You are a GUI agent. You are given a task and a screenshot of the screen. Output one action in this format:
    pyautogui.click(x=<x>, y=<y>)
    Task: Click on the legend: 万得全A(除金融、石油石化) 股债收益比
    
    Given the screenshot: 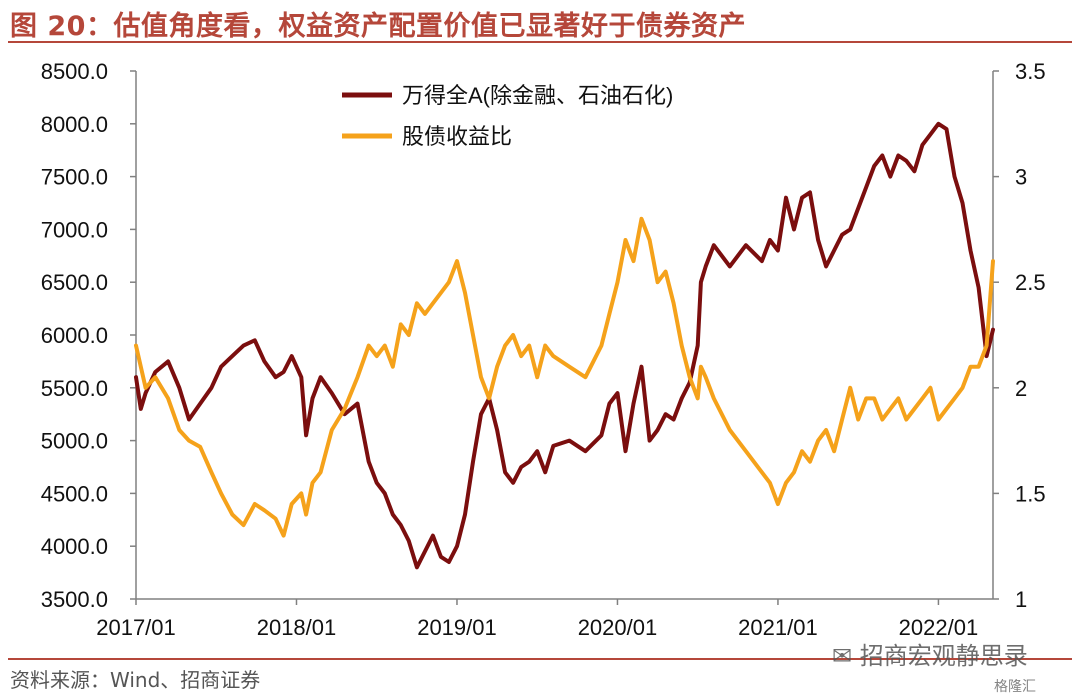 What is the action you would take?
    pyautogui.click(x=507, y=116)
    